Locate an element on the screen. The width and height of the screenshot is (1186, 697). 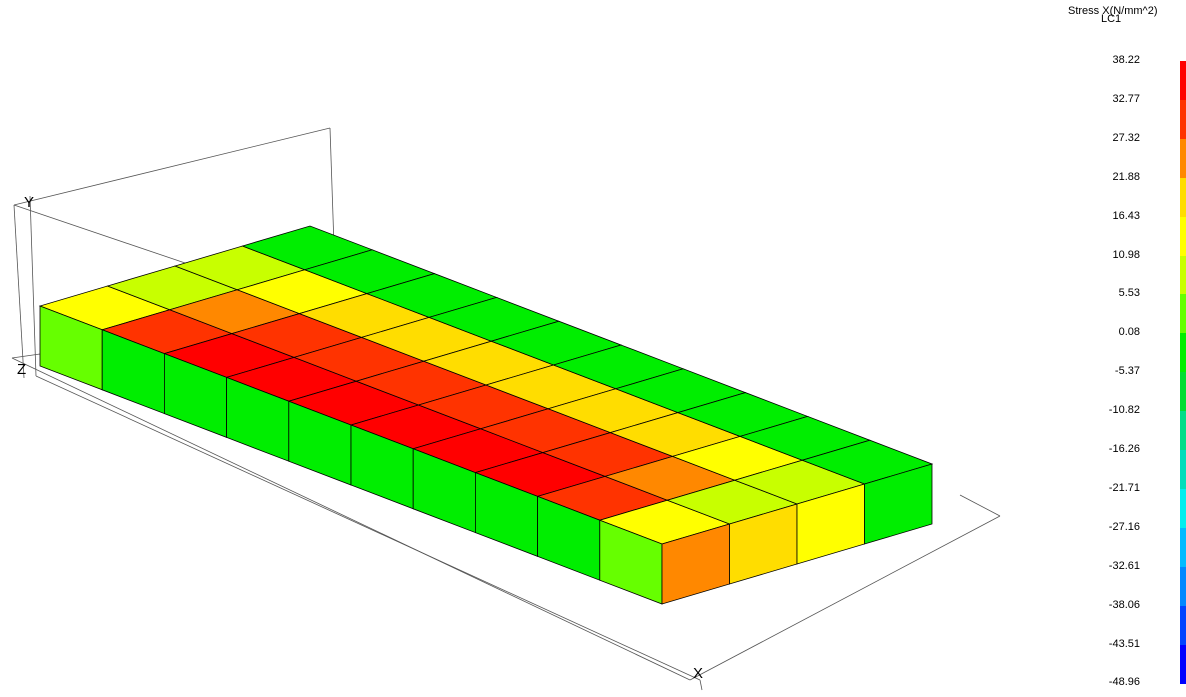
legend-tick-label: 5.53 is located at coordinates (1129, 293).